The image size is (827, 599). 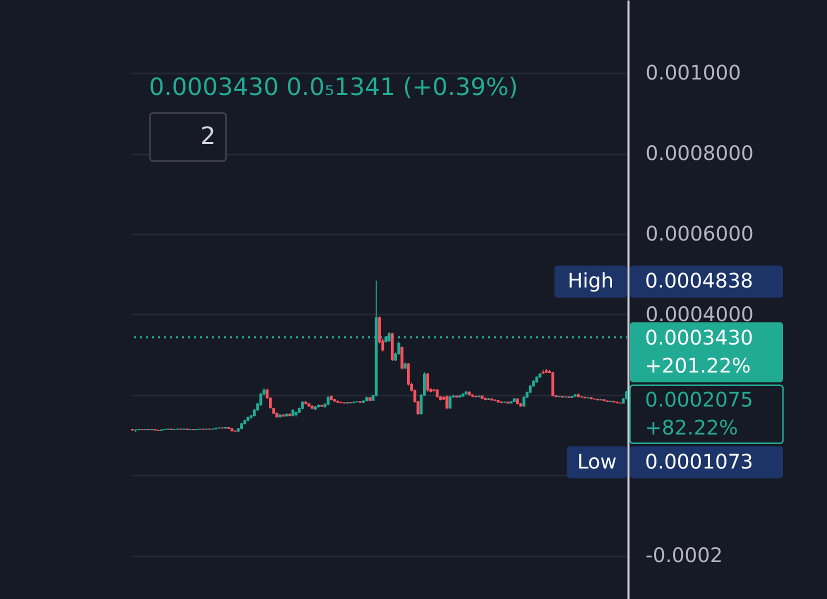 What do you see at coordinates (699, 351) in the screenshot?
I see `ref-line-label: 0.0003430 +201.22%` at bounding box center [699, 351].